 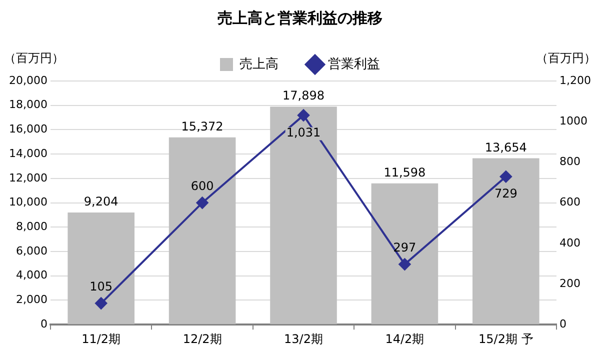 What do you see at coordinates (303, 339) in the screenshot?
I see `x-tick-label: 13/2期` at bounding box center [303, 339].